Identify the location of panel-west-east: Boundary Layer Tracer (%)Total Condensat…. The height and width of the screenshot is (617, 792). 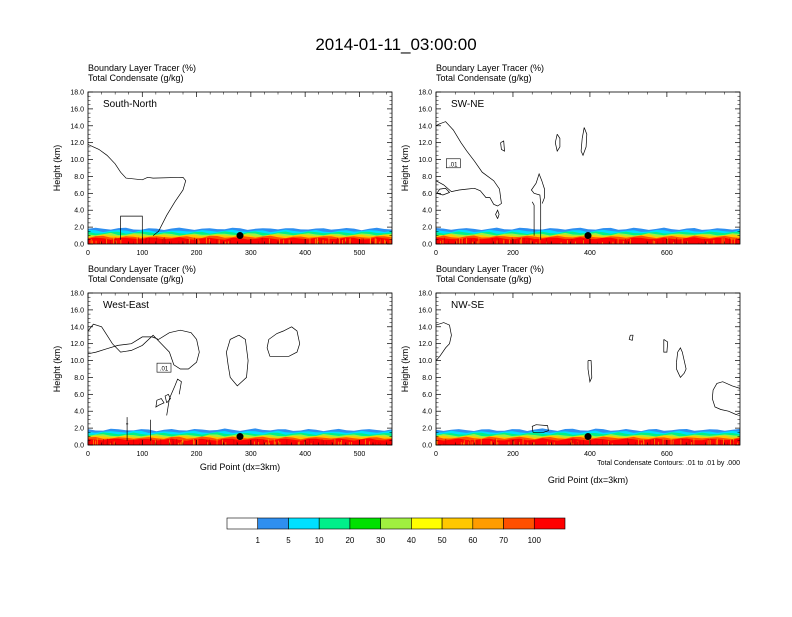
(222, 368).